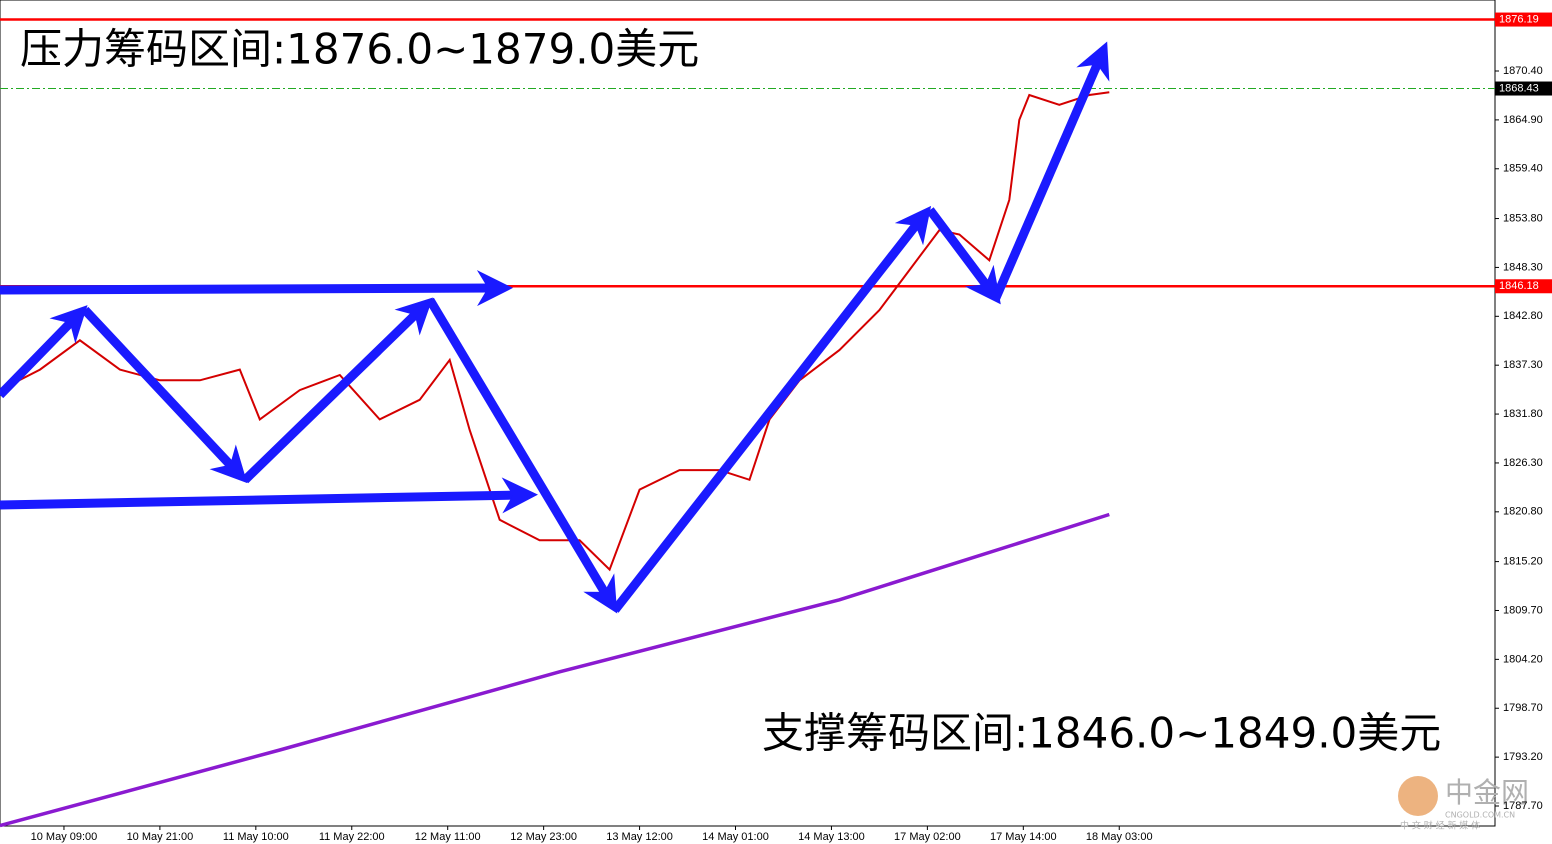 The height and width of the screenshot is (844, 1552). Describe the element at coordinates (1487, 792) in the screenshot. I see `watermark: 中金网` at that location.